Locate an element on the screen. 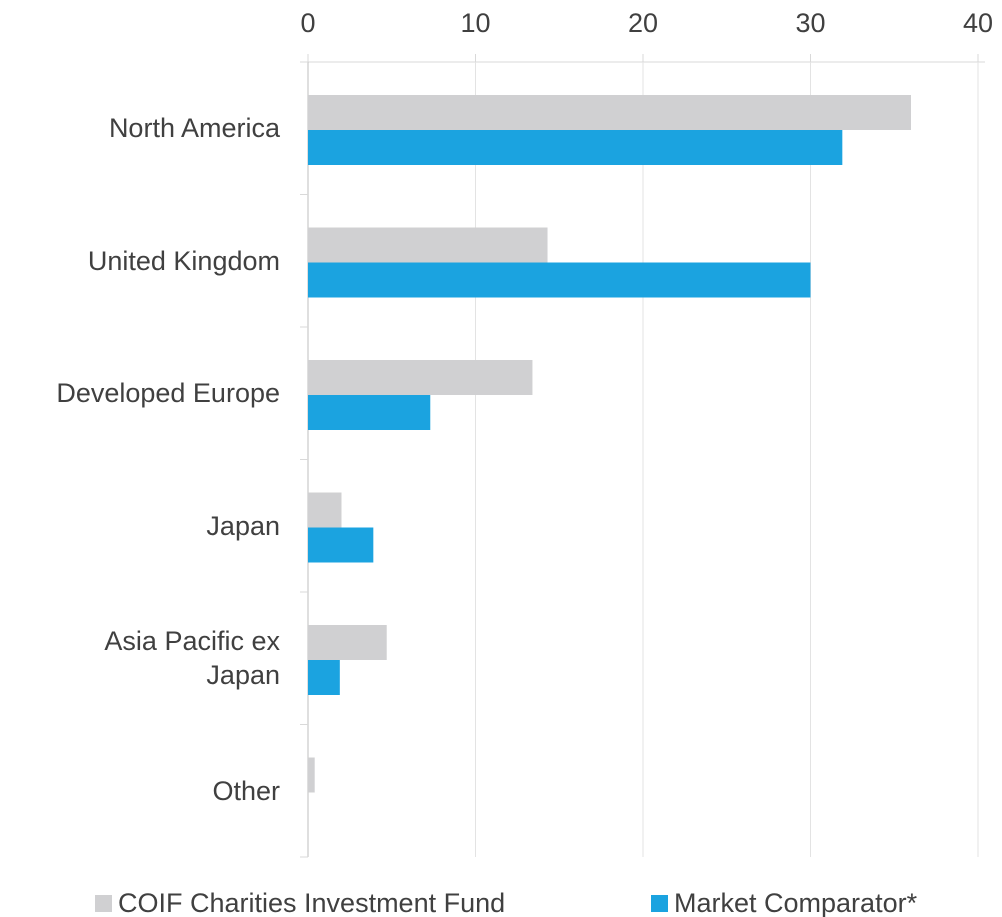 Image resolution: width=1002 pixels, height=917 pixels. legend-label: Market Comparator* is located at coordinates (796, 902).